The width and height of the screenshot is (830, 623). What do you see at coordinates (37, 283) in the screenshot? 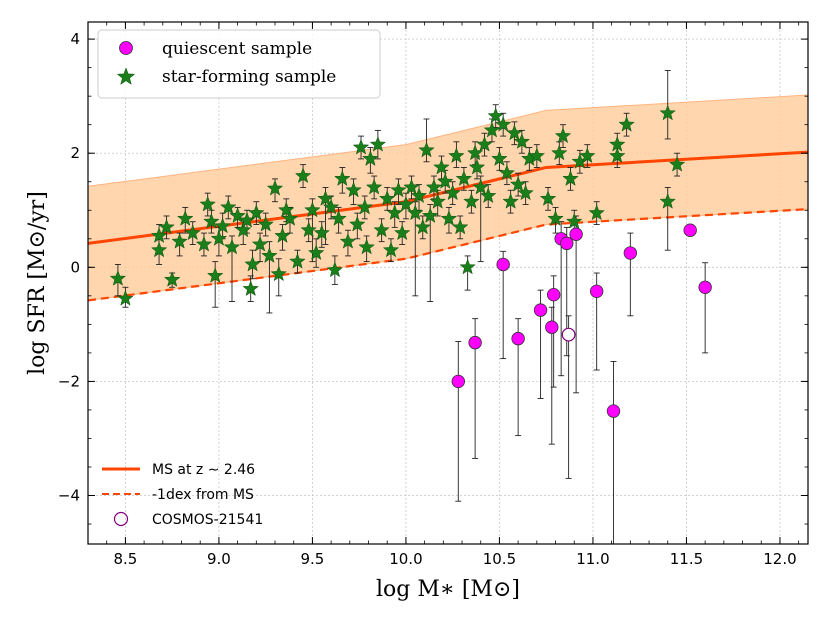
I see `y-axis-label: log SFR [M⊙/yr]` at bounding box center [37, 283].